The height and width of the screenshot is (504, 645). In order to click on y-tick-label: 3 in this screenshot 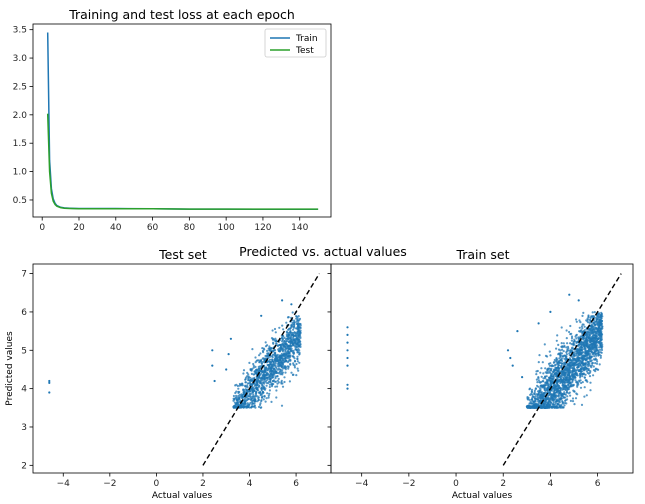, I will do `click(24, 428)`.